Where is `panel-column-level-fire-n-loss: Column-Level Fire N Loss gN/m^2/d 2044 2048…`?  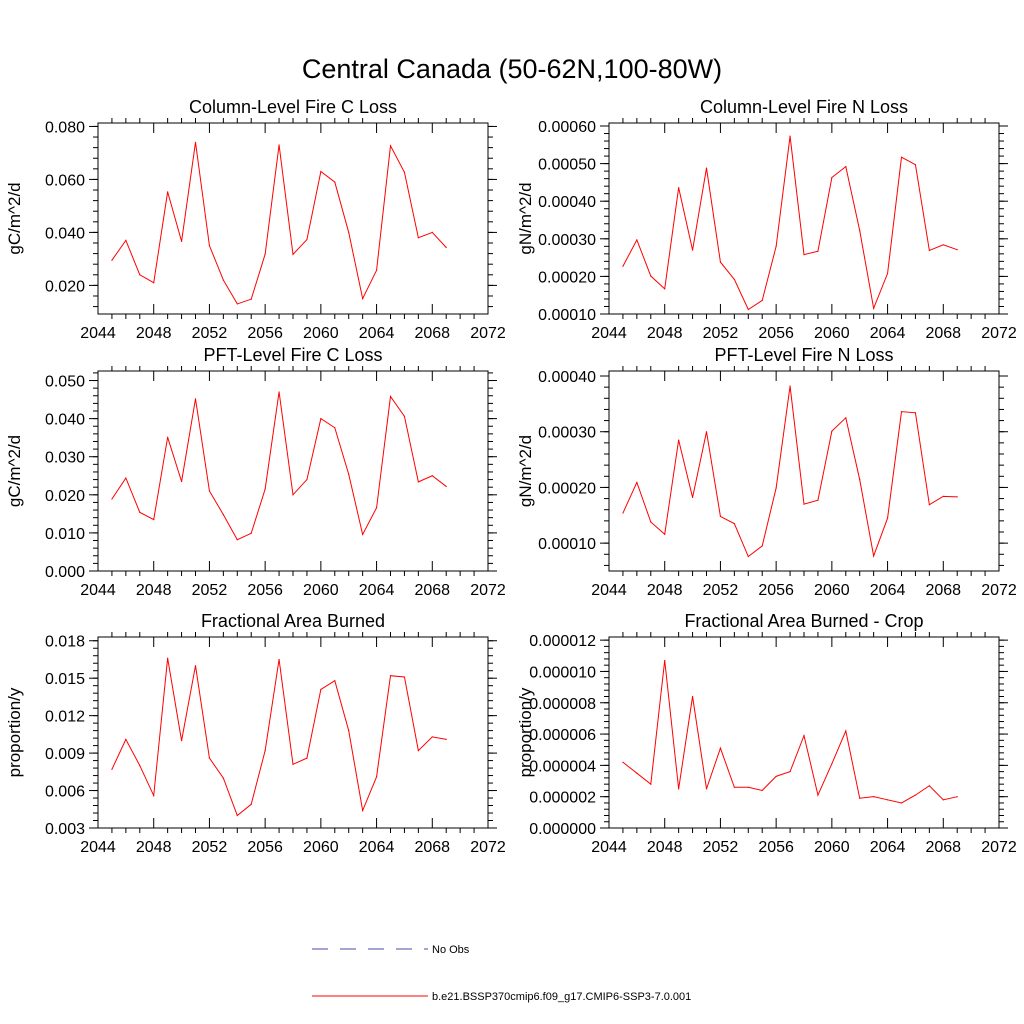
panel-column-level-fire-n-loss: Column-Level Fire N Loss gN/m^2/d 2044 2048… is located at coordinates (766, 219).